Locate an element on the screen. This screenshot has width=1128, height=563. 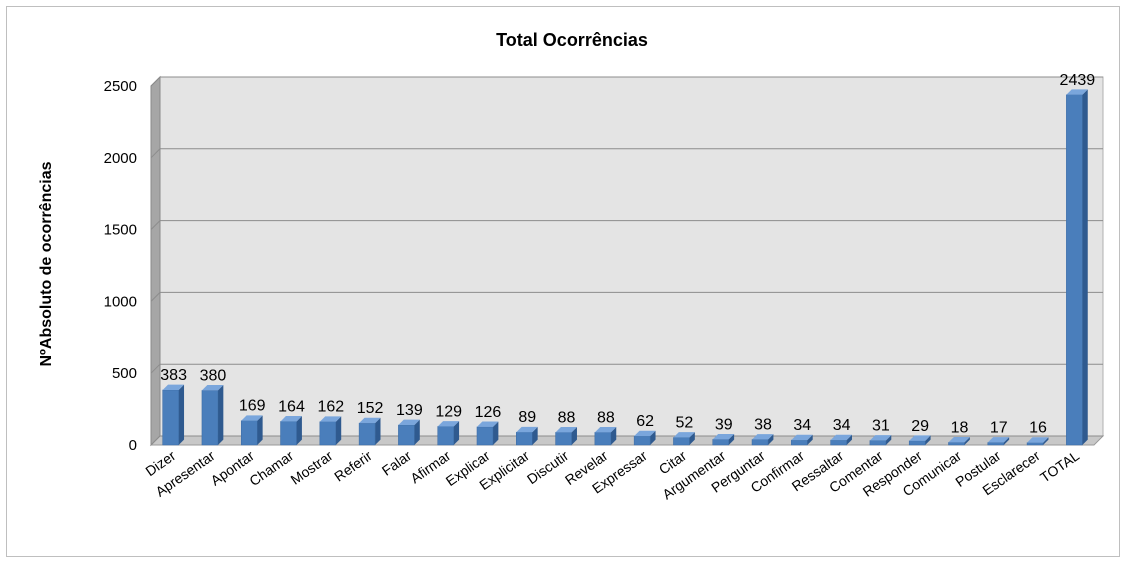
data-label: 139 is located at coordinates (409, 410).